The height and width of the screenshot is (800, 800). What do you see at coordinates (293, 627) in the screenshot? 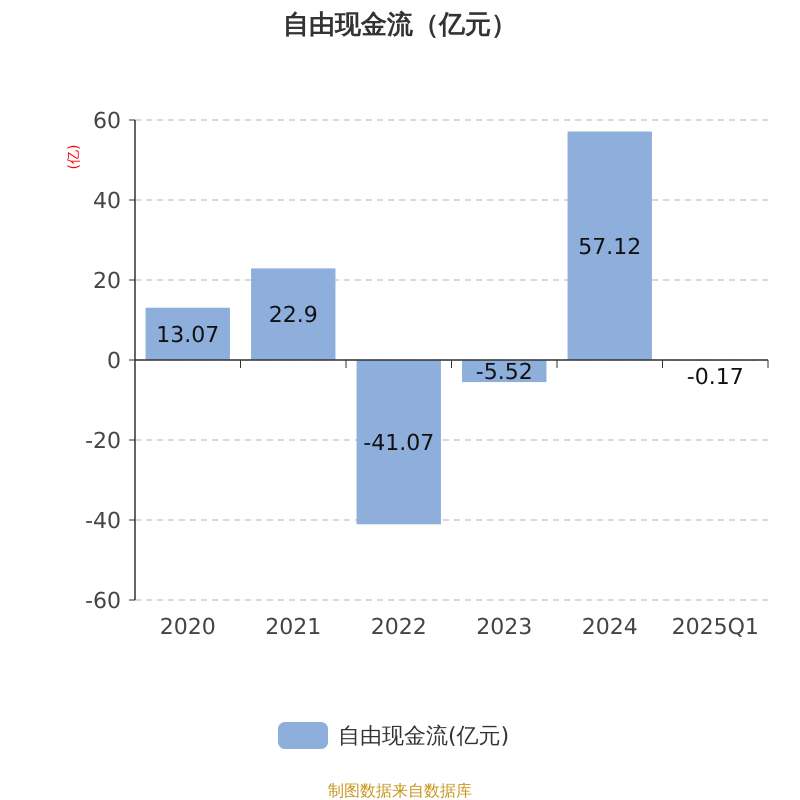
I see `x-tick-label: 2021` at bounding box center [293, 627].